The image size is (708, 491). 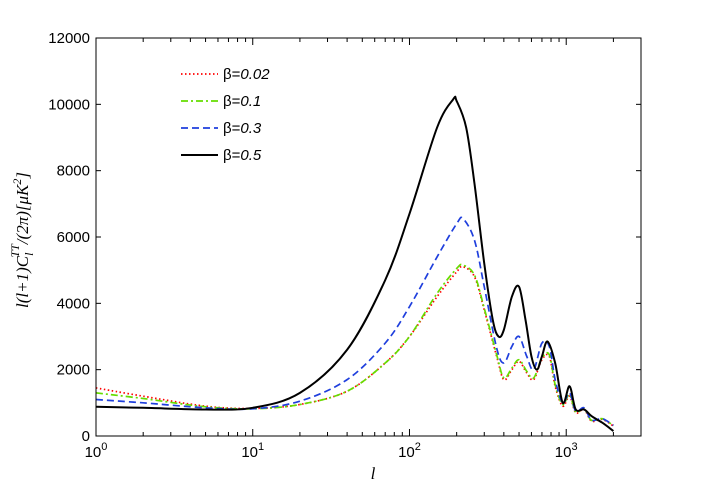 What do you see at coordinates (242, 128) in the screenshot?
I see `legend-label: β=0.3` at bounding box center [242, 128].